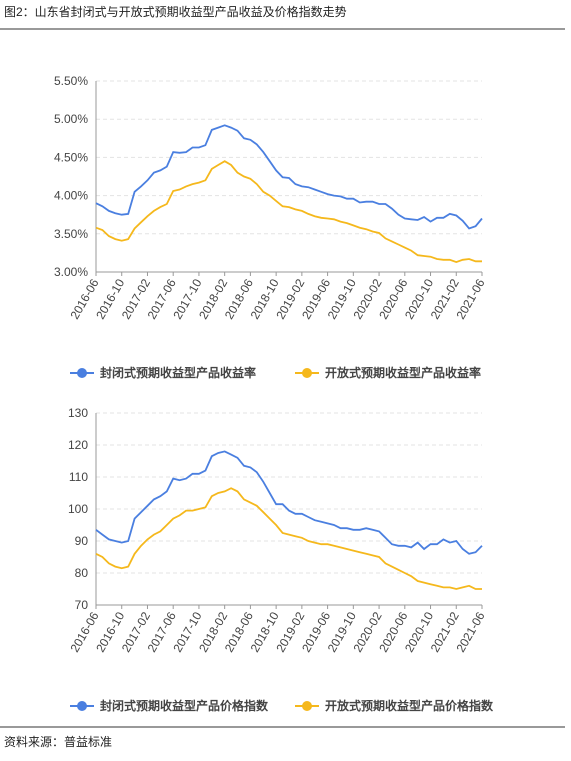 This screenshot has width=571, height=761. Describe the element at coordinates (71, 234) in the screenshot. I see `y-tick-label: 3.50%` at that location.